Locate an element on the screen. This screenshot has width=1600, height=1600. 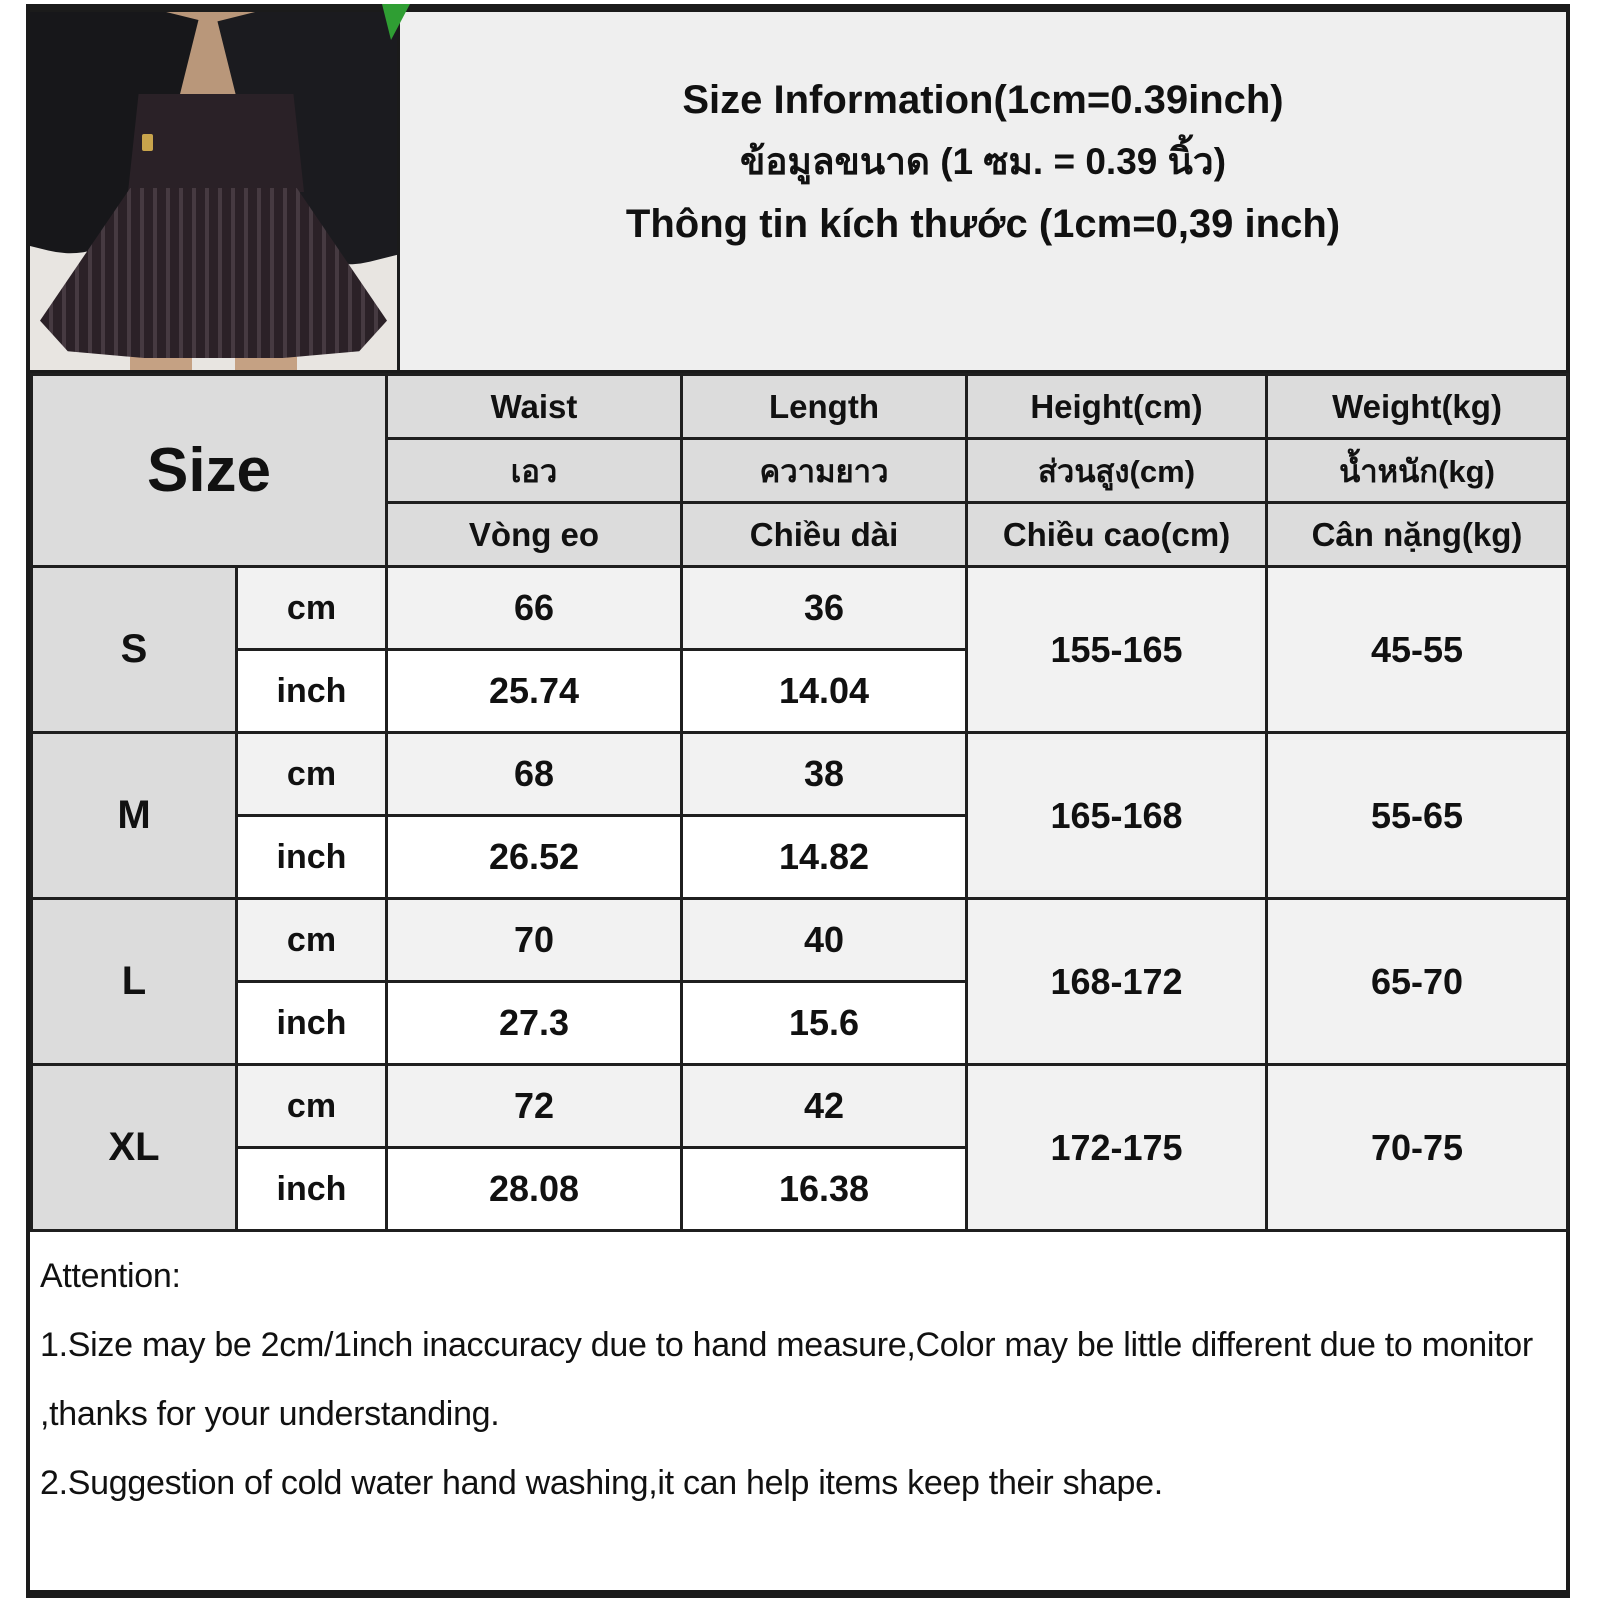
weight-range-value: 55-65 is located at coordinates (1417, 815).